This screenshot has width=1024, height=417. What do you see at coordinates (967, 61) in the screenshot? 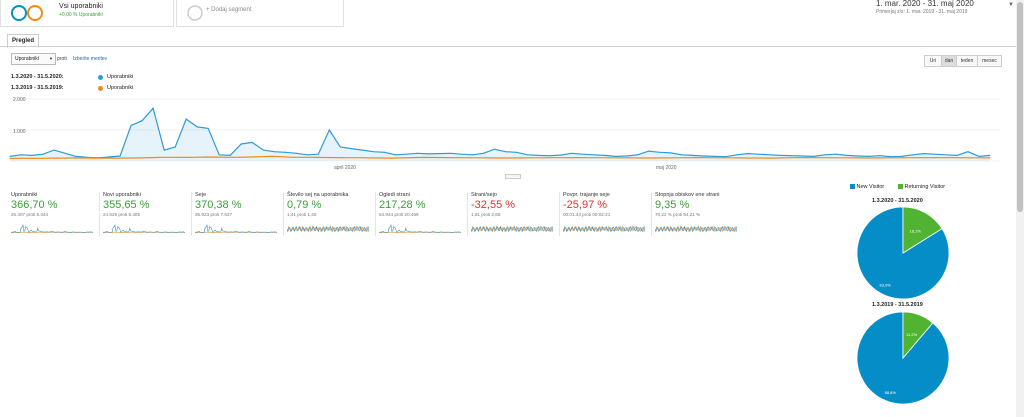
I see `granularity-week-button: teden` at bounding box center [967, 61].